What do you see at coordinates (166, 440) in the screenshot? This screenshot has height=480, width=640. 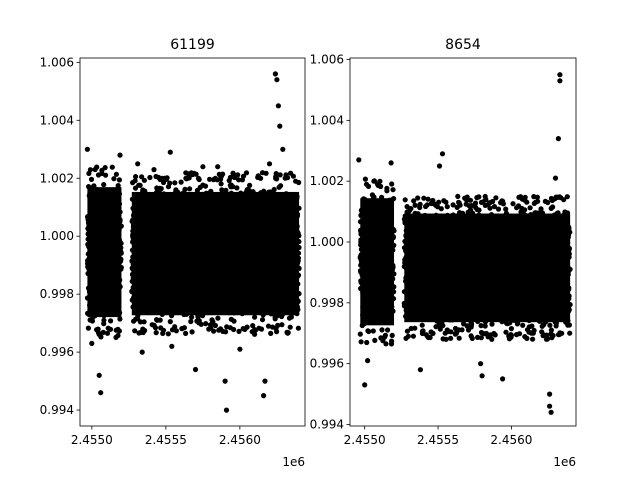 I see `x-tick-label: 2.4555` at bounding box center [166, 440].